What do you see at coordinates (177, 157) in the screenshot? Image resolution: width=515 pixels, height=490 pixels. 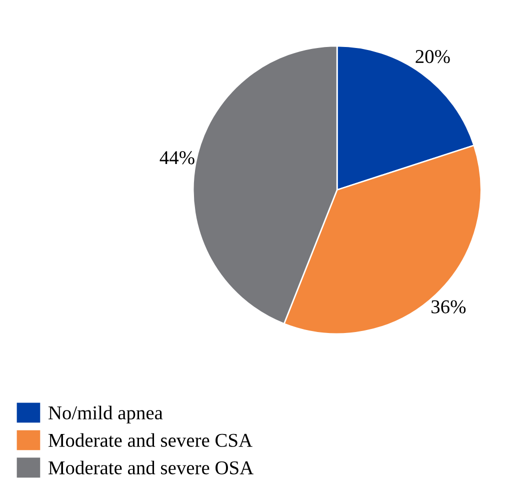 I see `data-label: 44%` at bounding box center [177, 157].